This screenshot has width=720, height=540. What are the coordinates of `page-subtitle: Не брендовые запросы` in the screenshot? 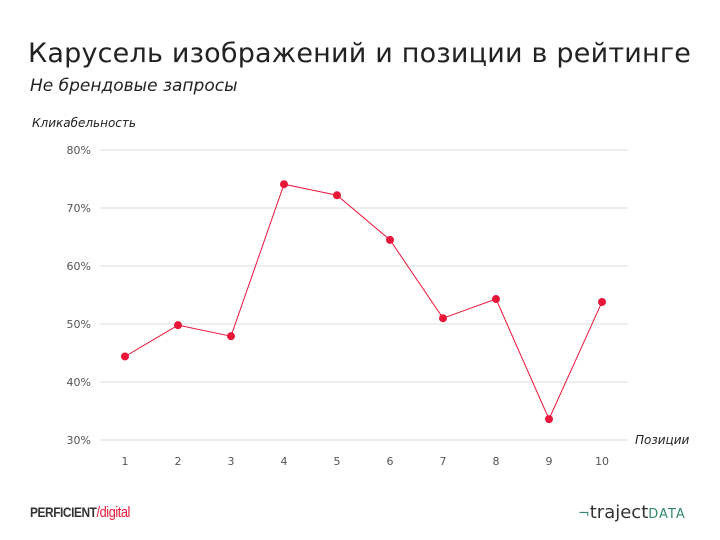 It's located at (134, 86).